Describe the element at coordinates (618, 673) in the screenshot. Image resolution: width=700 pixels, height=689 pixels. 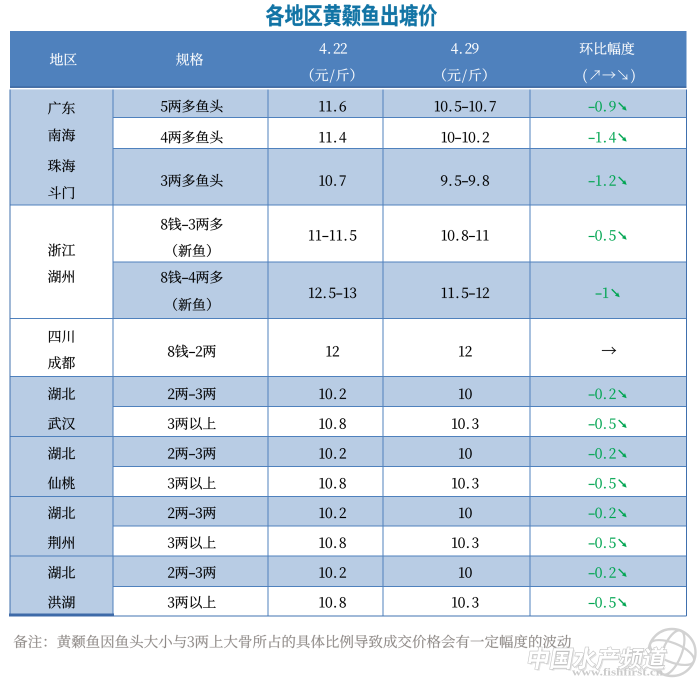
I see `svg-text: www.fishfirst.cn` at that location.